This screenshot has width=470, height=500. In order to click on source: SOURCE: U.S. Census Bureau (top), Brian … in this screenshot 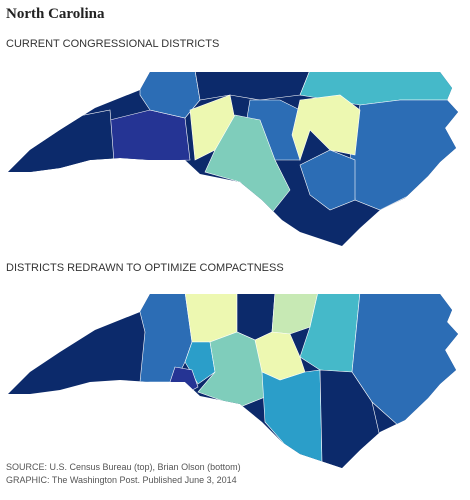, I will do `click(123, 467)`.